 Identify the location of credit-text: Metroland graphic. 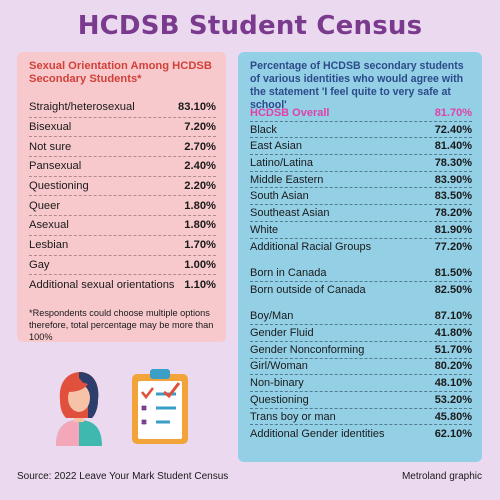
(441, 476).